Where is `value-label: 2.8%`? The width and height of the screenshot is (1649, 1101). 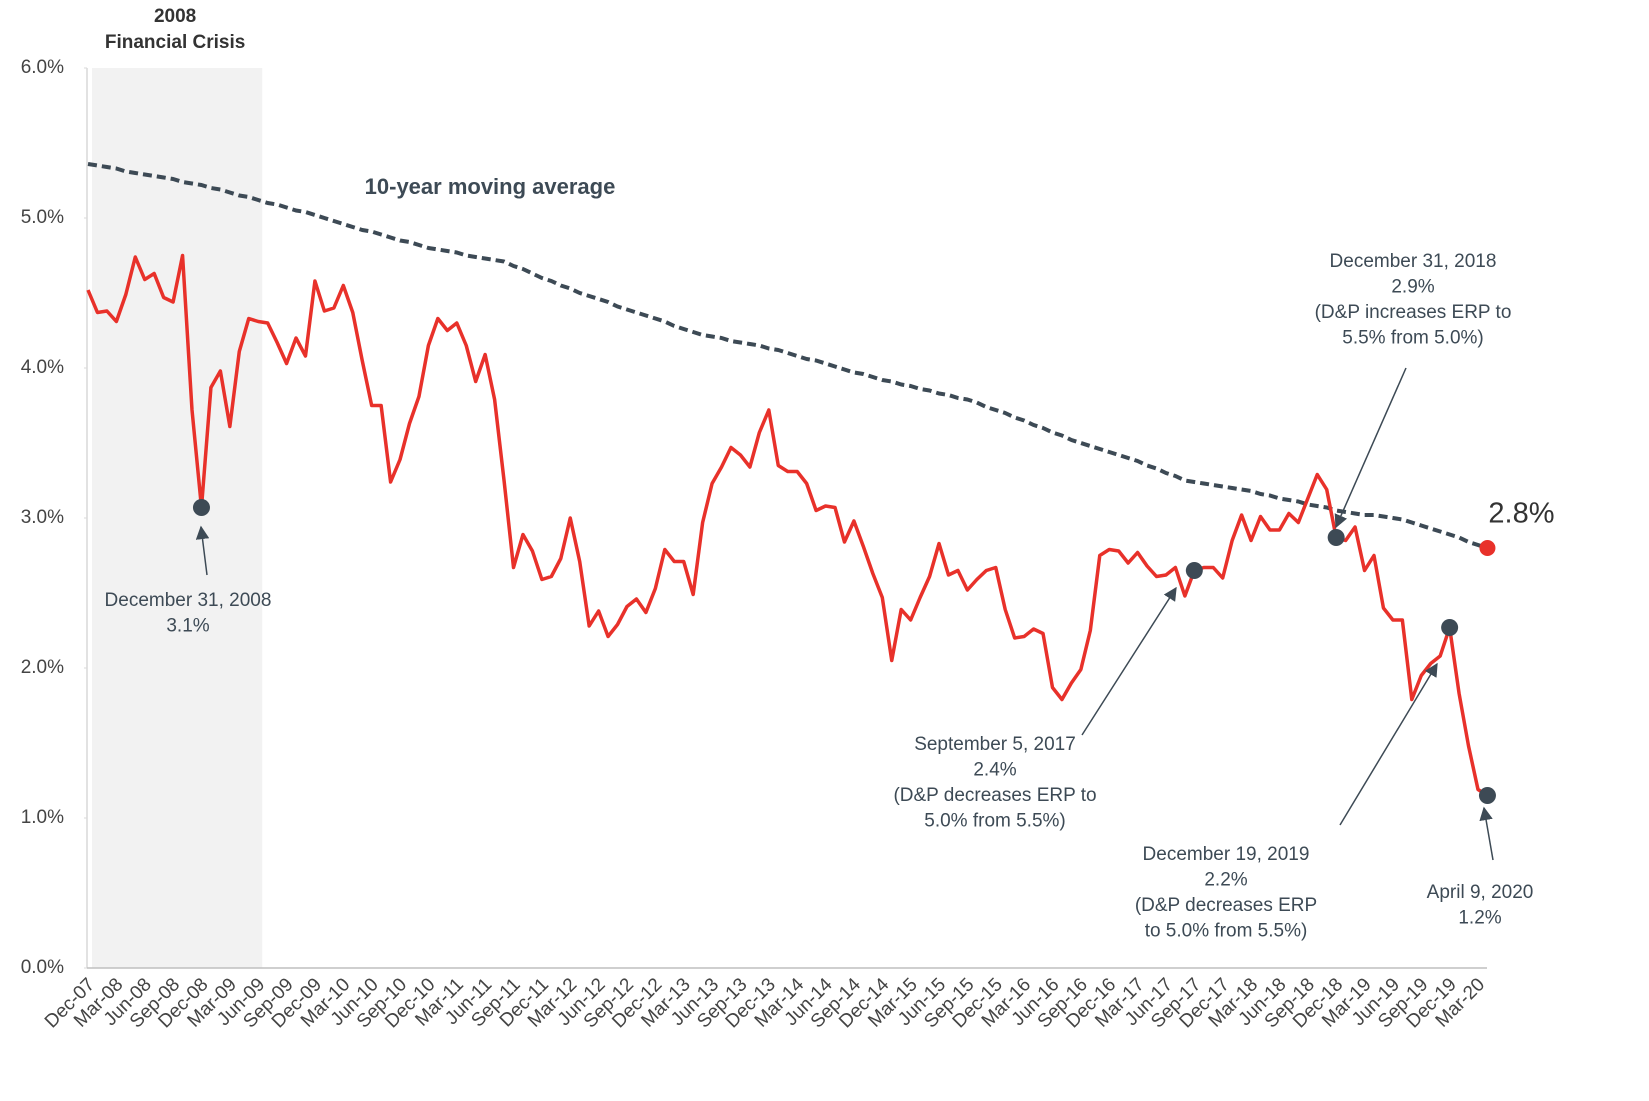 value-label: 2.8% is located at coordinates (1521, 514).